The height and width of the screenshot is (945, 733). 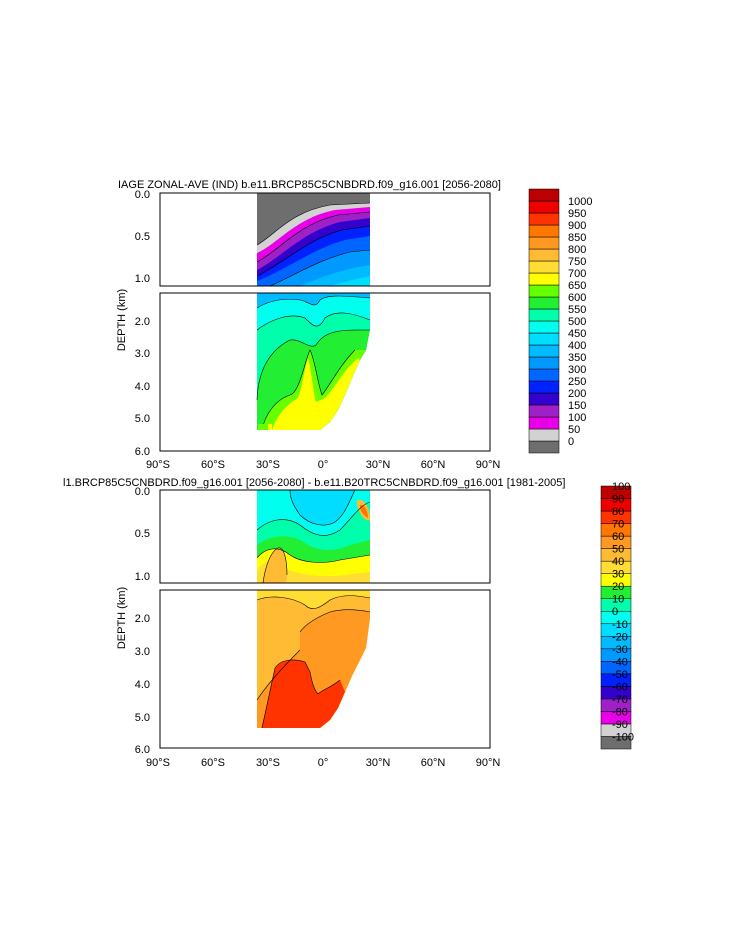 What do you see at coordinates (620, 650) in the screenshot?
I see `colorbar-label: -30` at bounding box center [620, 650].